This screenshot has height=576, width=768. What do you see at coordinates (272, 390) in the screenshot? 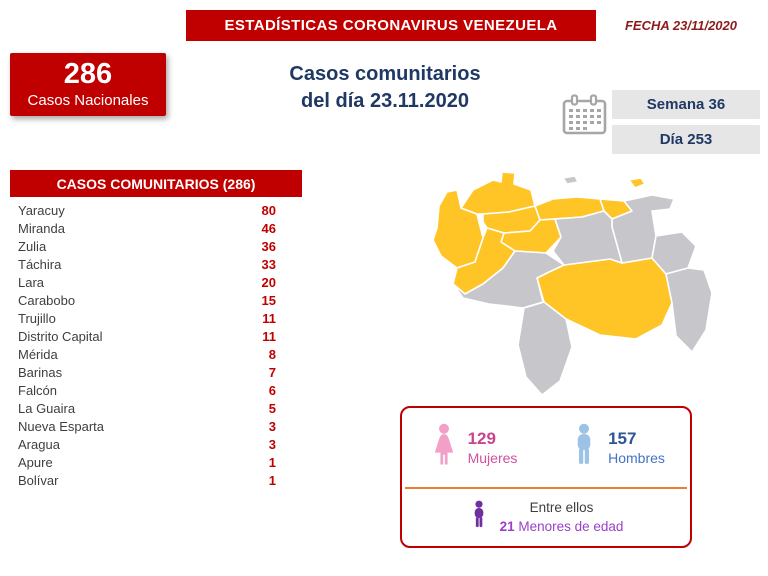
I see `state-cases: 6` at bounding box center [272, 390].